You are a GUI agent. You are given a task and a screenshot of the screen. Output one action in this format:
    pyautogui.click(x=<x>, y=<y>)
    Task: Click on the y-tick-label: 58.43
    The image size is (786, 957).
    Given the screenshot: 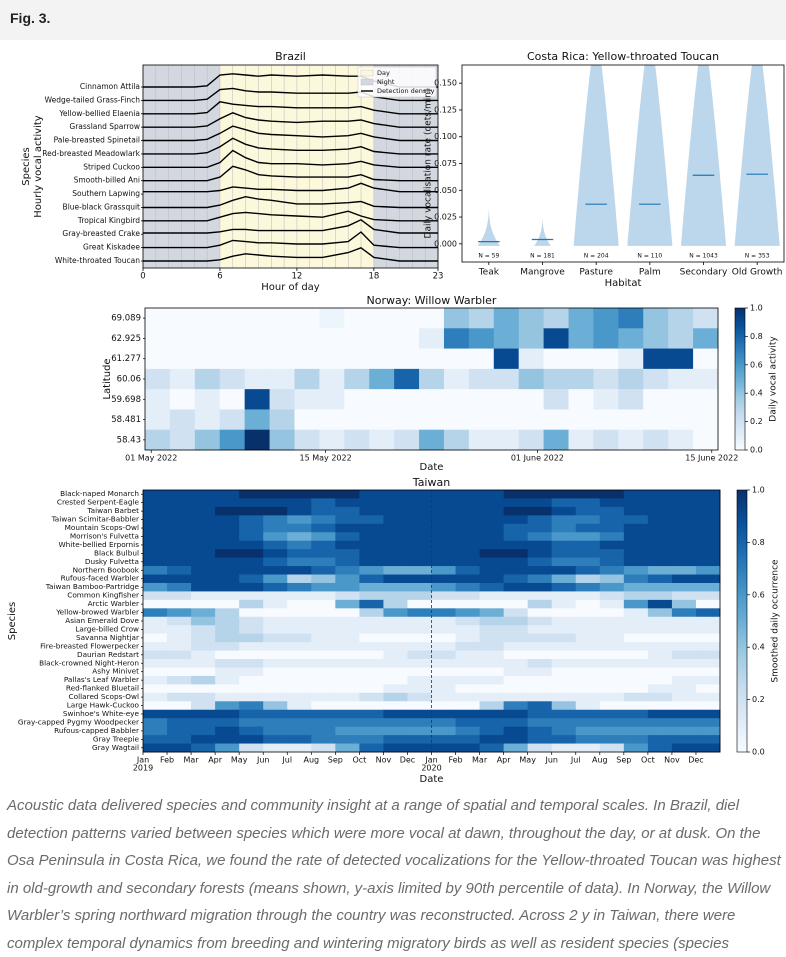 What is the action you would take?
    pyautogui.click(x=129, y=440)
    